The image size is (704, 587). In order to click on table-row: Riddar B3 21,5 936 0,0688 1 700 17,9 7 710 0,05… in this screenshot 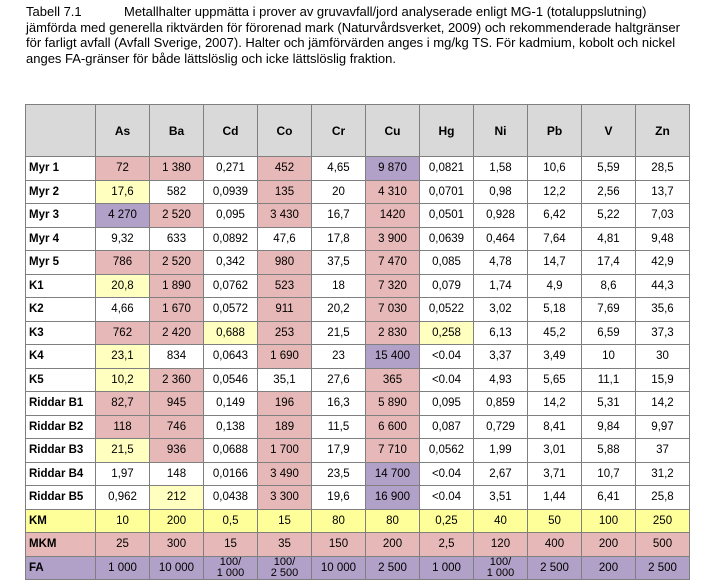, I will do `click(357, 450)`.